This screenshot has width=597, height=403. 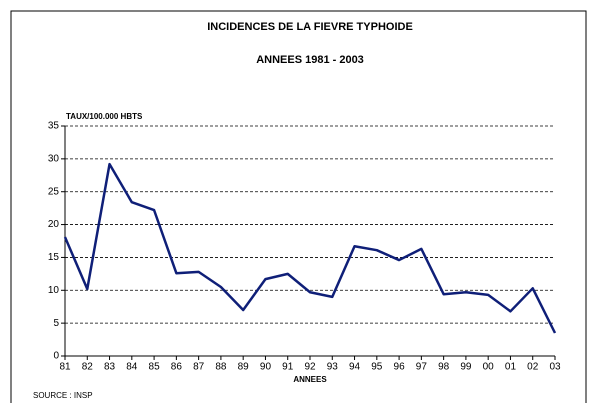 I want to click on y-axis-label: TAUX/100.000 HBTS, so click(x=104, y=116).